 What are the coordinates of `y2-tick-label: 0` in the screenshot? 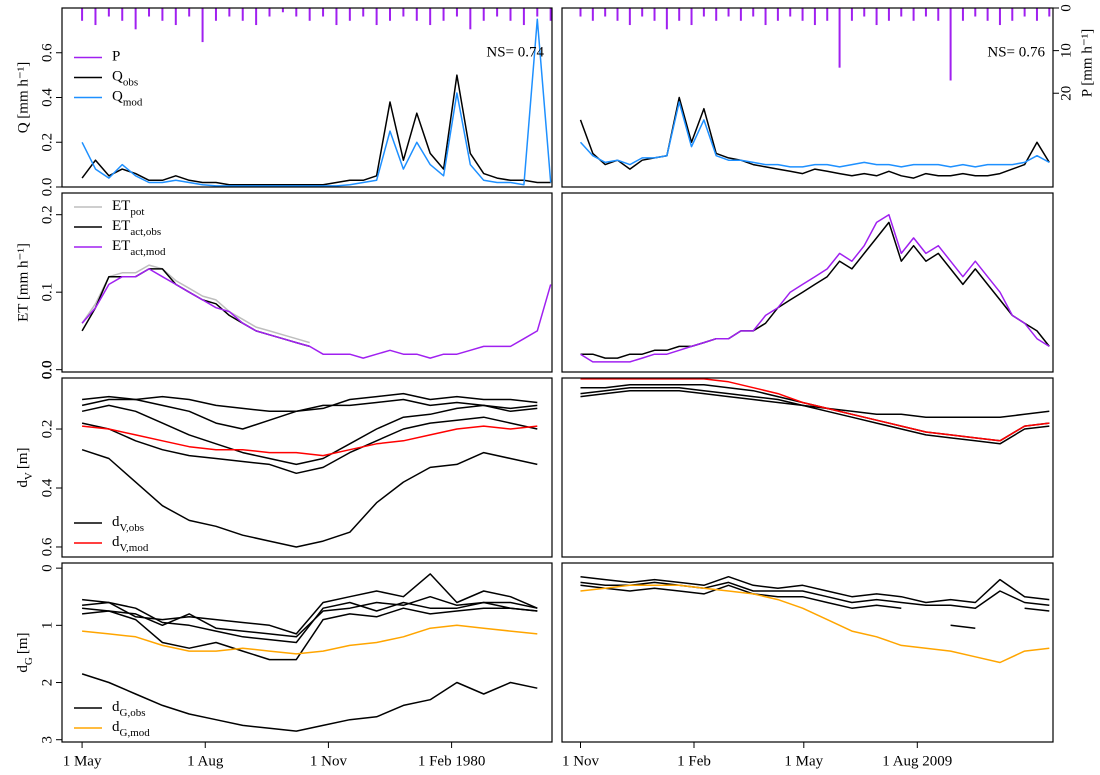 It's located at (1066, 8).